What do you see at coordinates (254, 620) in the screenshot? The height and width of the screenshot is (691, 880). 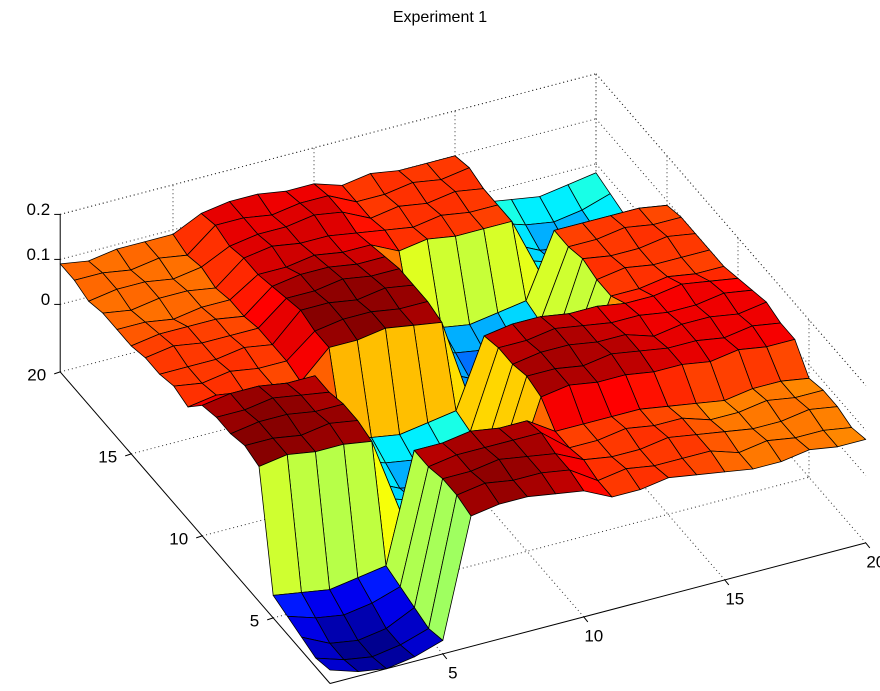 I see `y-tick-label: 5` at bounding box center [254, 620].